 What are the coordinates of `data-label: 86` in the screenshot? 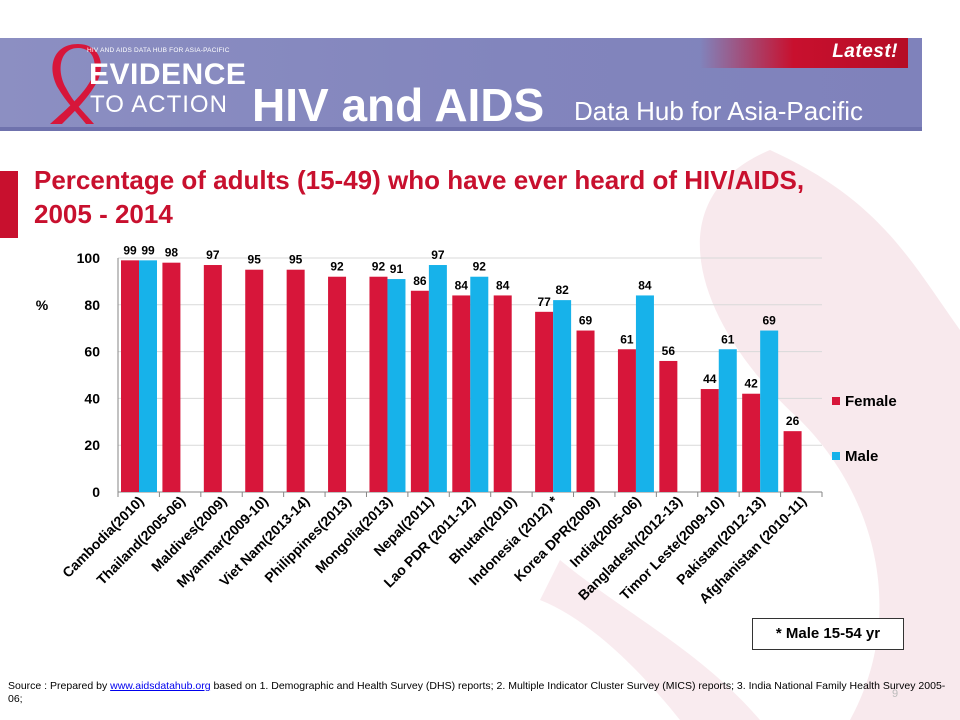 It's located at (420, 281).